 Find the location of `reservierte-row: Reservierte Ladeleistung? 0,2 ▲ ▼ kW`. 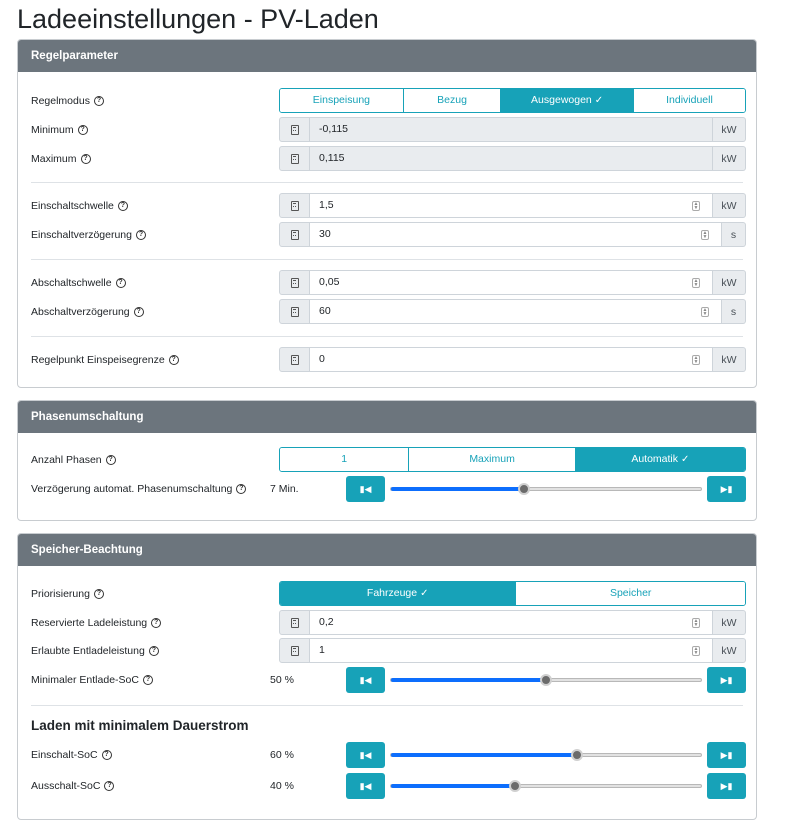

reservierte-row: Reservierte Ladeleistung? 0,2 ▲ ▼ kW is located at coordinates (388, 622).